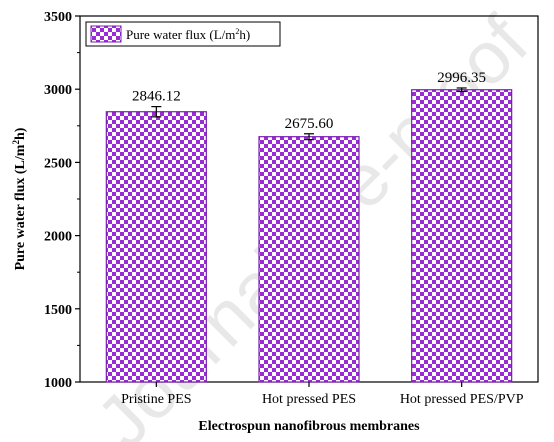 This screenshot has height=442, width=554. What do you see at coordinates (58, 310) in the screenshot?
I see `y-tick-label: 1500` at bounding box center [58, 310].